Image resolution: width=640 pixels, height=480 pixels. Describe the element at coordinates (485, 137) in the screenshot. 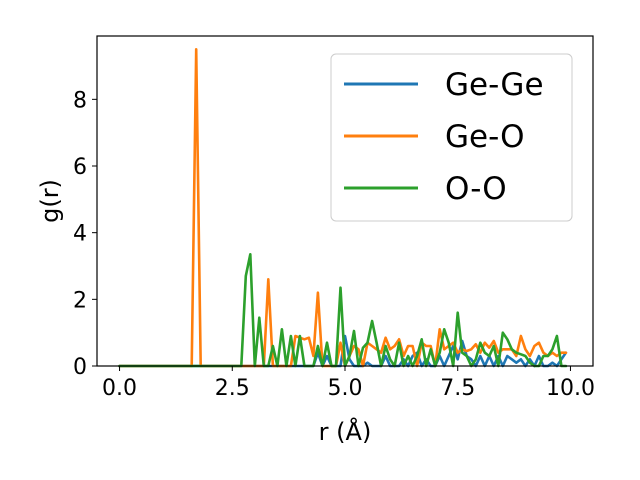

I see `legend-label: Ge-O` at that location.